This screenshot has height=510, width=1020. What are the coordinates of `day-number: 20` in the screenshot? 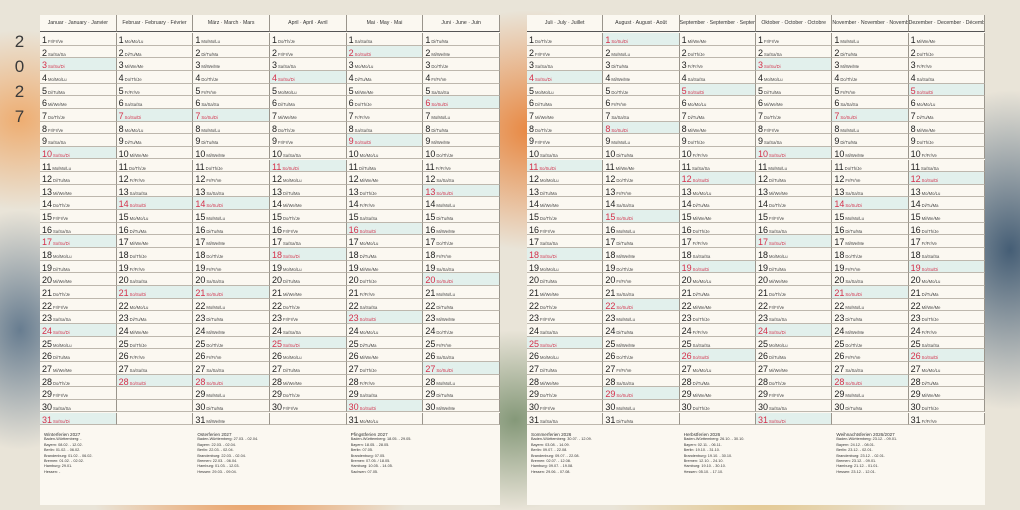 It's located at (763, 280).